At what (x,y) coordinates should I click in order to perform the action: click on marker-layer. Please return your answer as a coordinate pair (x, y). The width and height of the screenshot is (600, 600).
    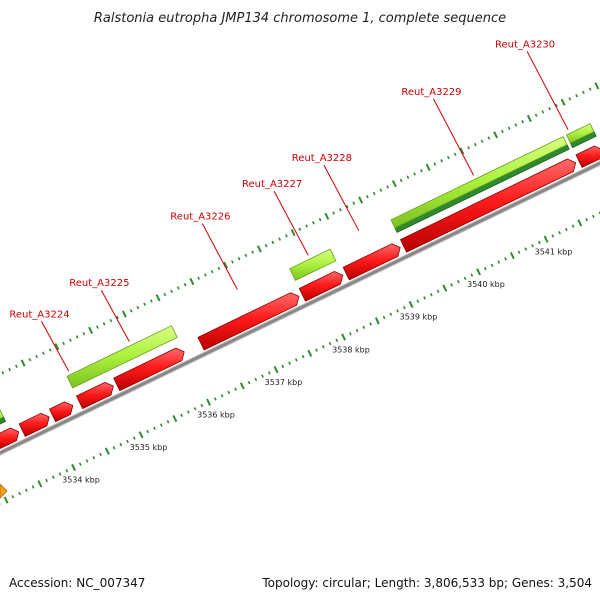
    Looking at the image, I should click on (4, 491).